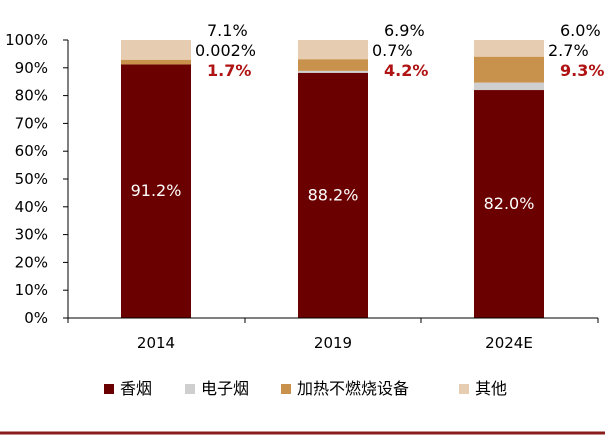 This screenshot has height=436, width=605. What do you see at coordinates (31, 96) in the screenshot?
I see `y-tick-label: 80%` at bounding box center [31, 96].